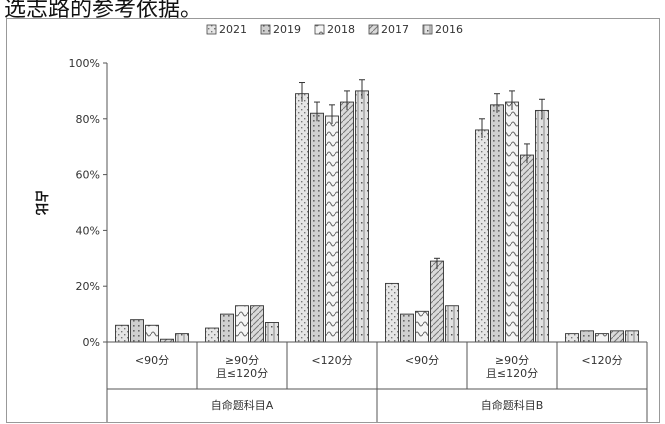 This screenshot has height=424, width=665. I want to click on y-tick-label-0: 0%, so click(91, 342).